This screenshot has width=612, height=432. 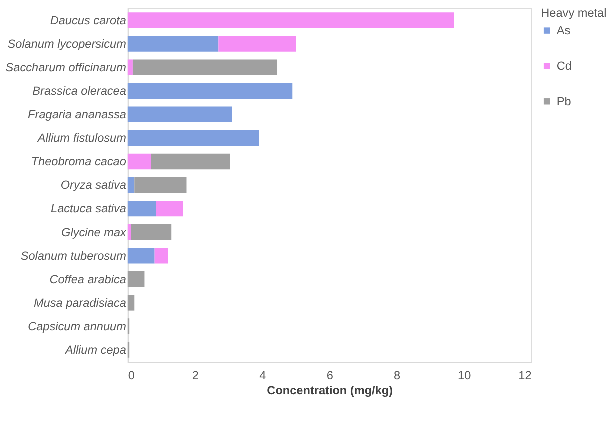 What do you see at coordinates (263, 375) in the screenshot?
I see `x-tick-label: 4` at bounding box center [263, 375].